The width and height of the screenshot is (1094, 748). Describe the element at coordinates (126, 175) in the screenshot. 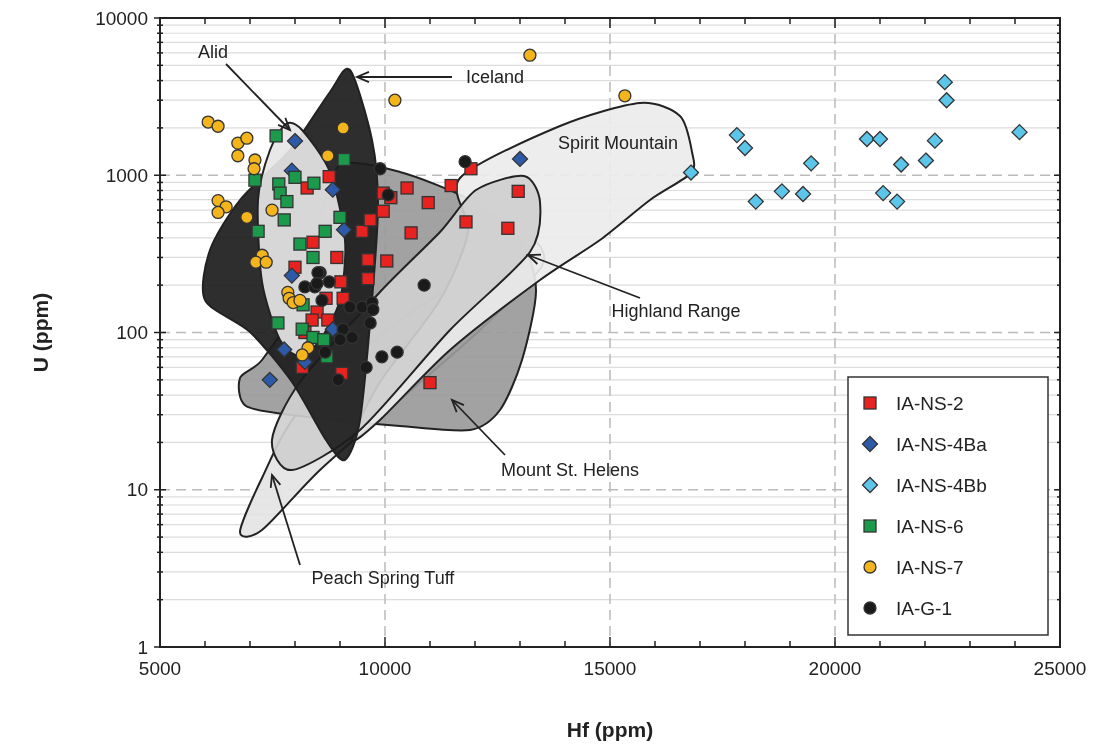

I see `y-tick-label: 1000` at that location.